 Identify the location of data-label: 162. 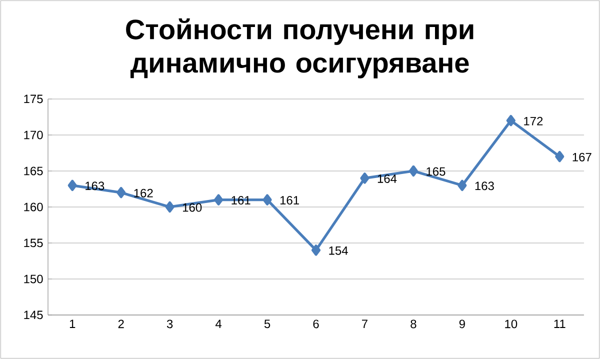
(143, 193).